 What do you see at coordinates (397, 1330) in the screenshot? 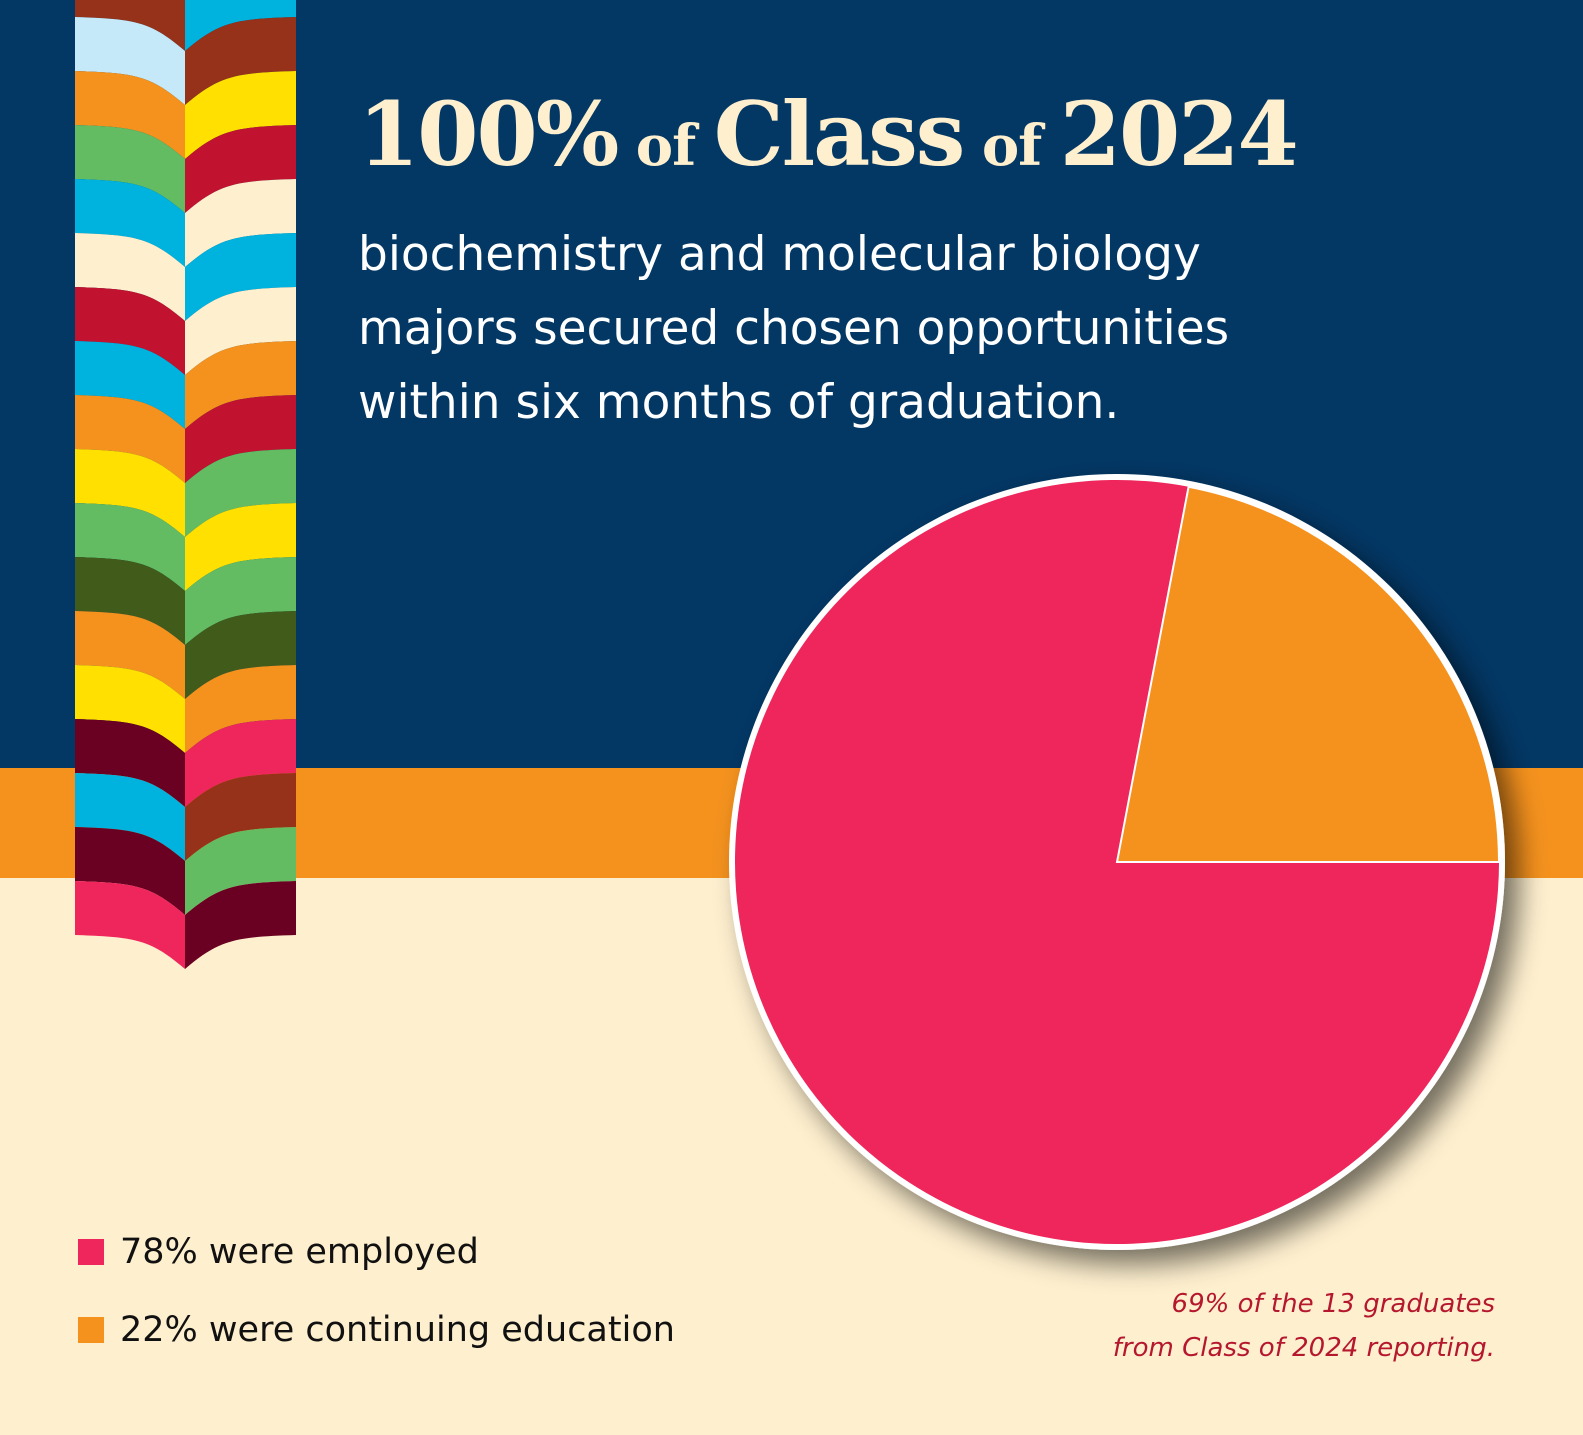
I see `legend-label: 22% were continuing education` at bounding box center [397, 1330].